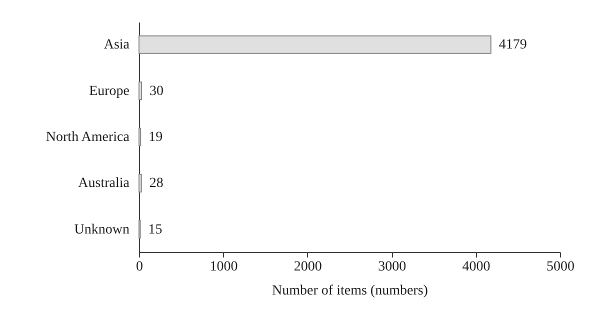 The height and width of the screenshot is (335, 600). What do you see at coordinates (88, 137) in the screenshot?
I see `y-tick-label: North America` at bounding box center [88, 137].